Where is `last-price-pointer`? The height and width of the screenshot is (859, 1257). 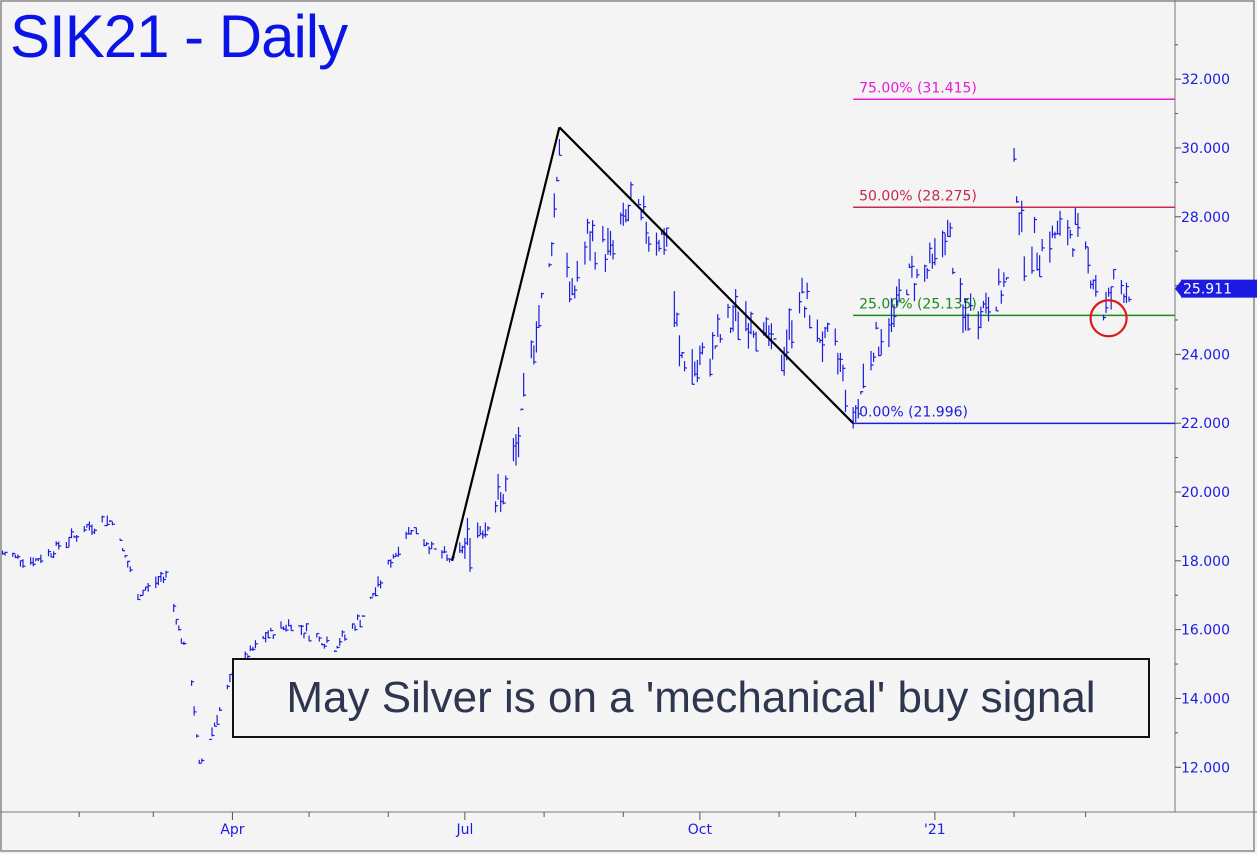
last-price-pointer is located at coordinates (1178, 288).